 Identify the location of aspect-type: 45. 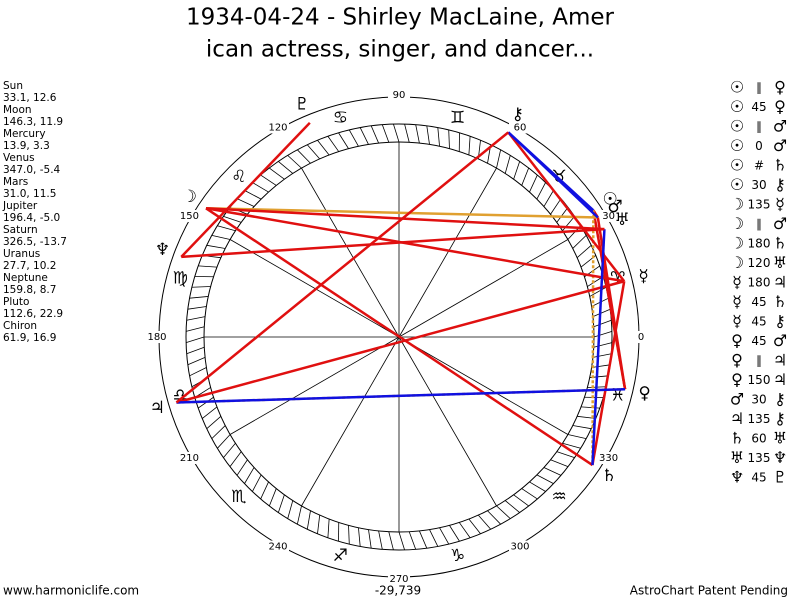
(758, 302).